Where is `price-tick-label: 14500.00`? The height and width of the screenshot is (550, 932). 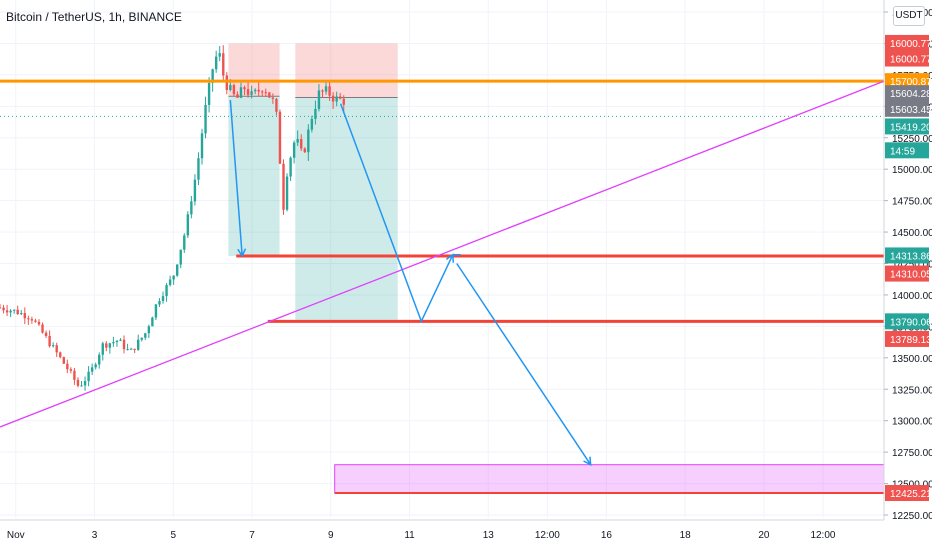
price-tick-label: 14500.00 is located at coordinates (912, 233).